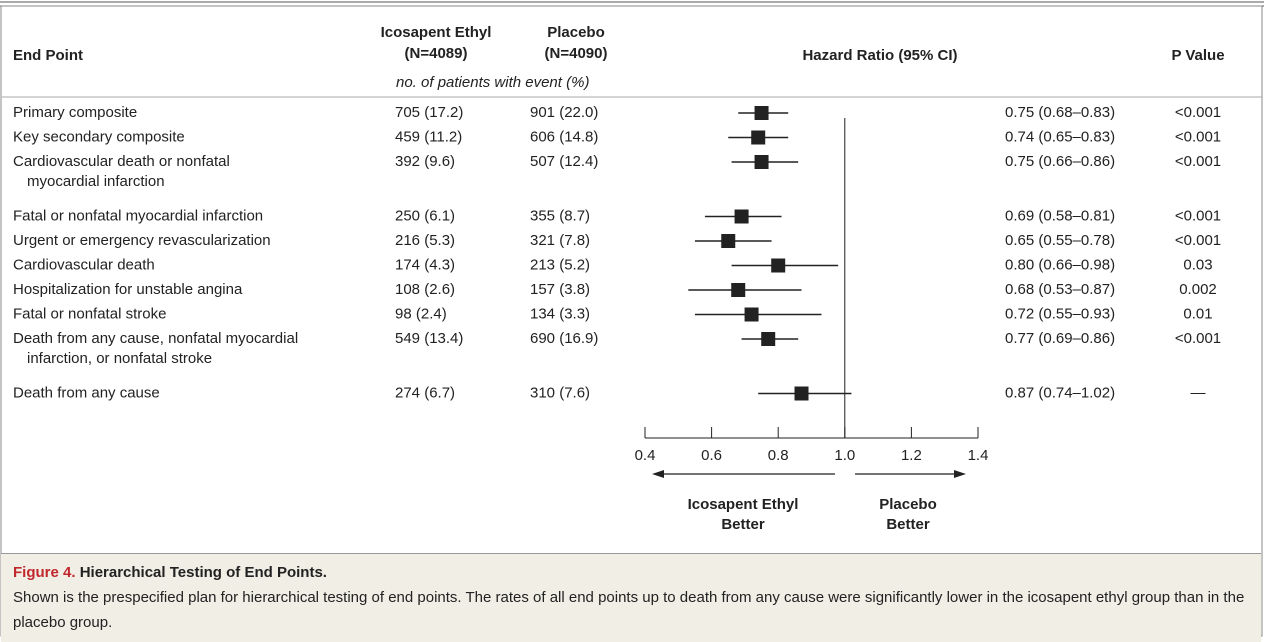 The height and width of the screenshot is (642, 1264). Describe the element at coordinates (1060, 392) in the screenshot. I see `hazard-ratio-label: 0.87 (0.74–1.02)` at that location.